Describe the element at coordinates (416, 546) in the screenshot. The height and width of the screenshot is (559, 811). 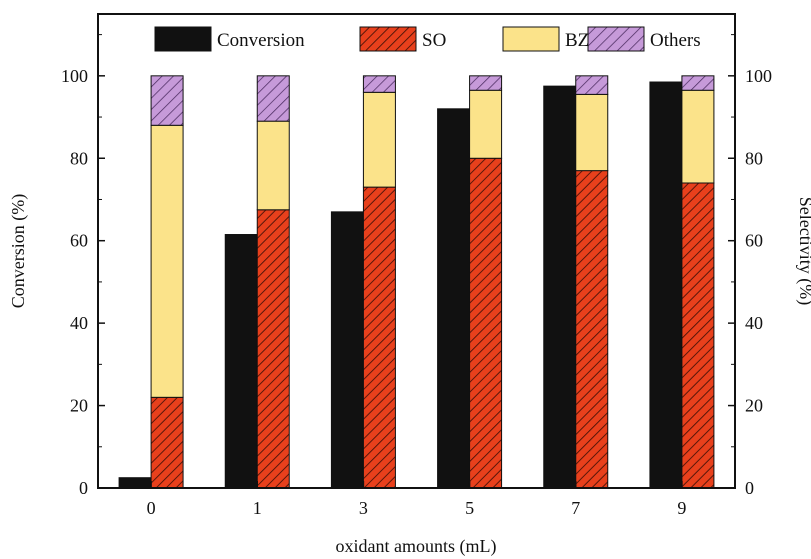
I see `x-axis-title: oxidant amounts (mL)` at that location.